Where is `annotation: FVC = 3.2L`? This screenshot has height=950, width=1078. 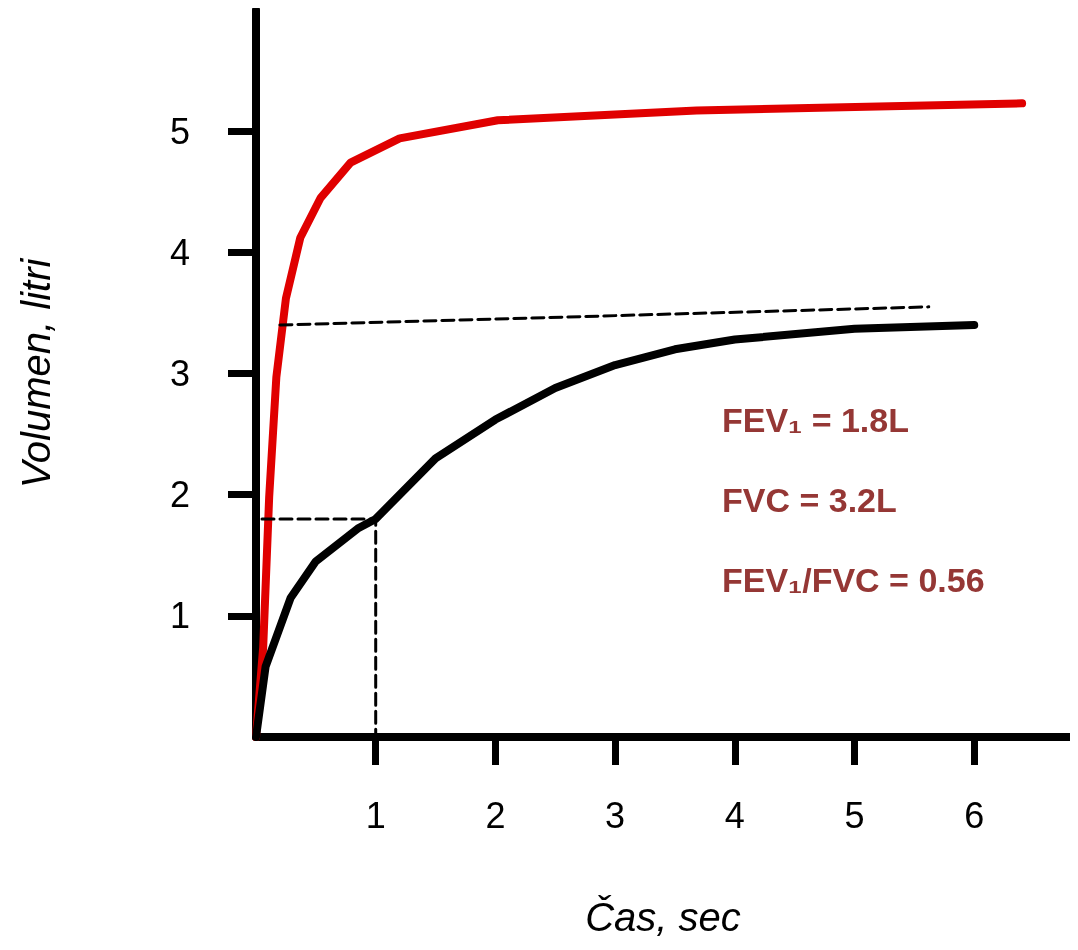
annotation: FVC = 3.2L is located at coordinates (809, 500).